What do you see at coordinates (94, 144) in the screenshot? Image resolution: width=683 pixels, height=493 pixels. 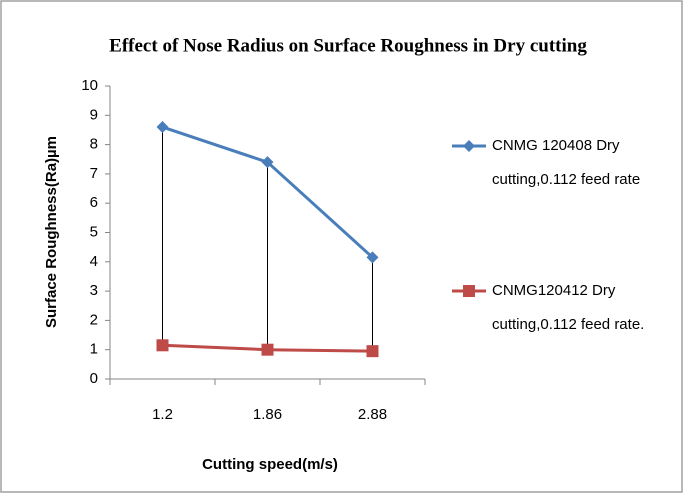 I see `y-tick-label: 8` at bounding box center [94, 144].